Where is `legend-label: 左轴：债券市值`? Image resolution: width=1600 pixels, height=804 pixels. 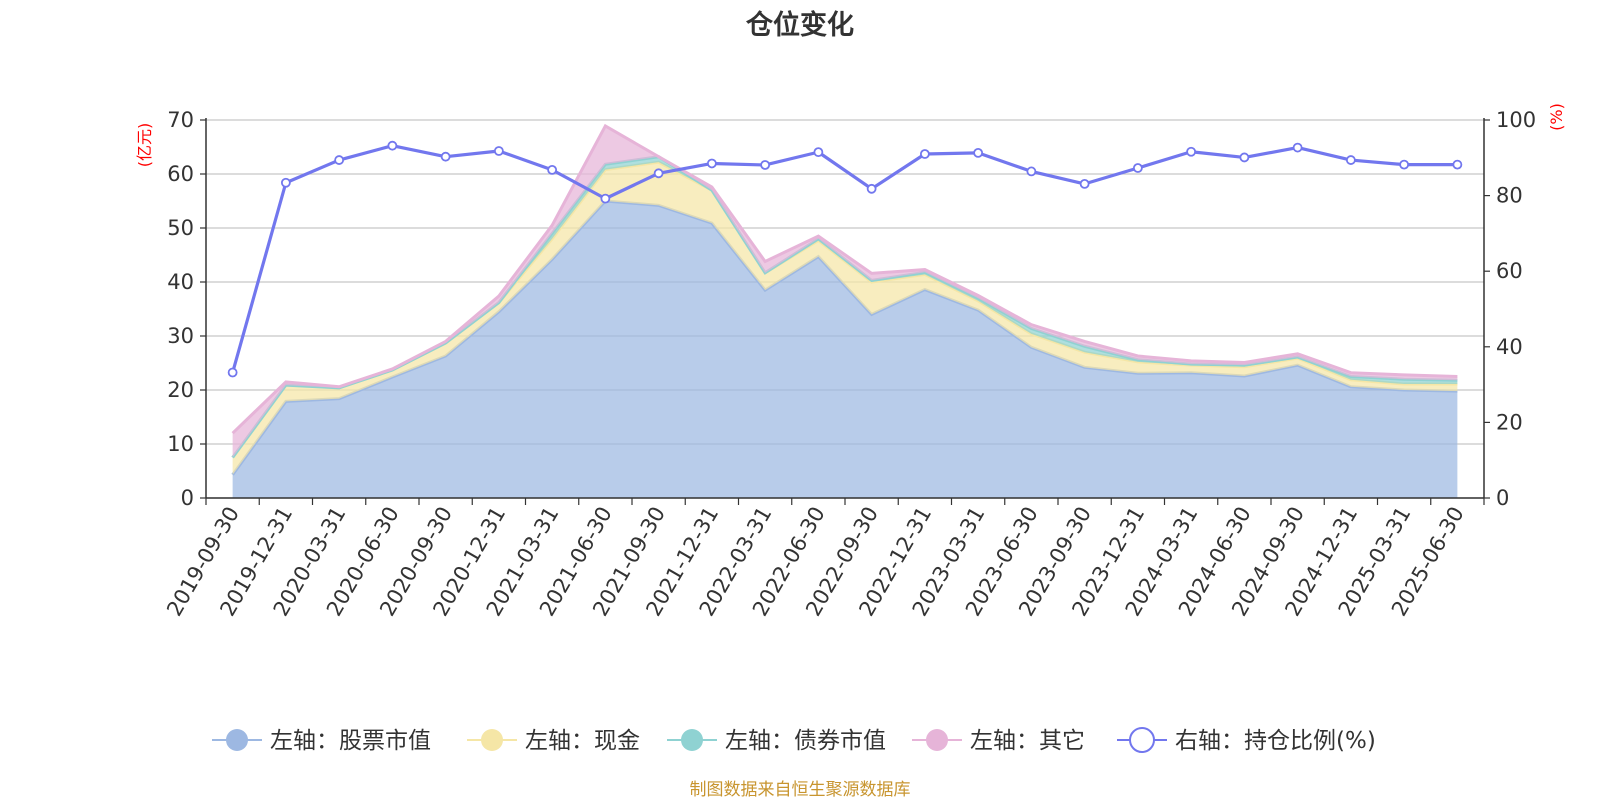 legend-label: 左轴：债券市值 is located at coordinates (805, 741).